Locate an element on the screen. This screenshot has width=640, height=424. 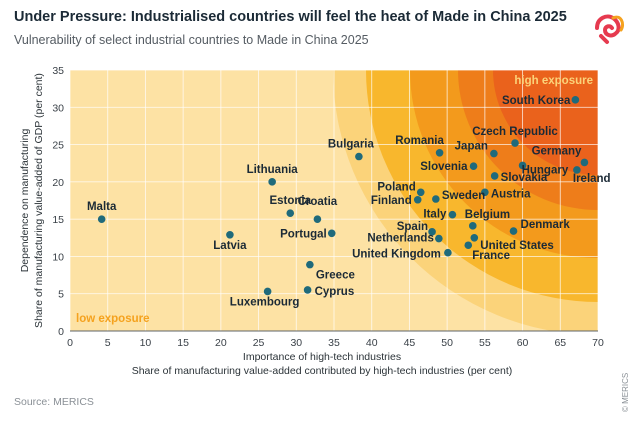
label-south-korea: South Korea is located at coordinates (536, 101).